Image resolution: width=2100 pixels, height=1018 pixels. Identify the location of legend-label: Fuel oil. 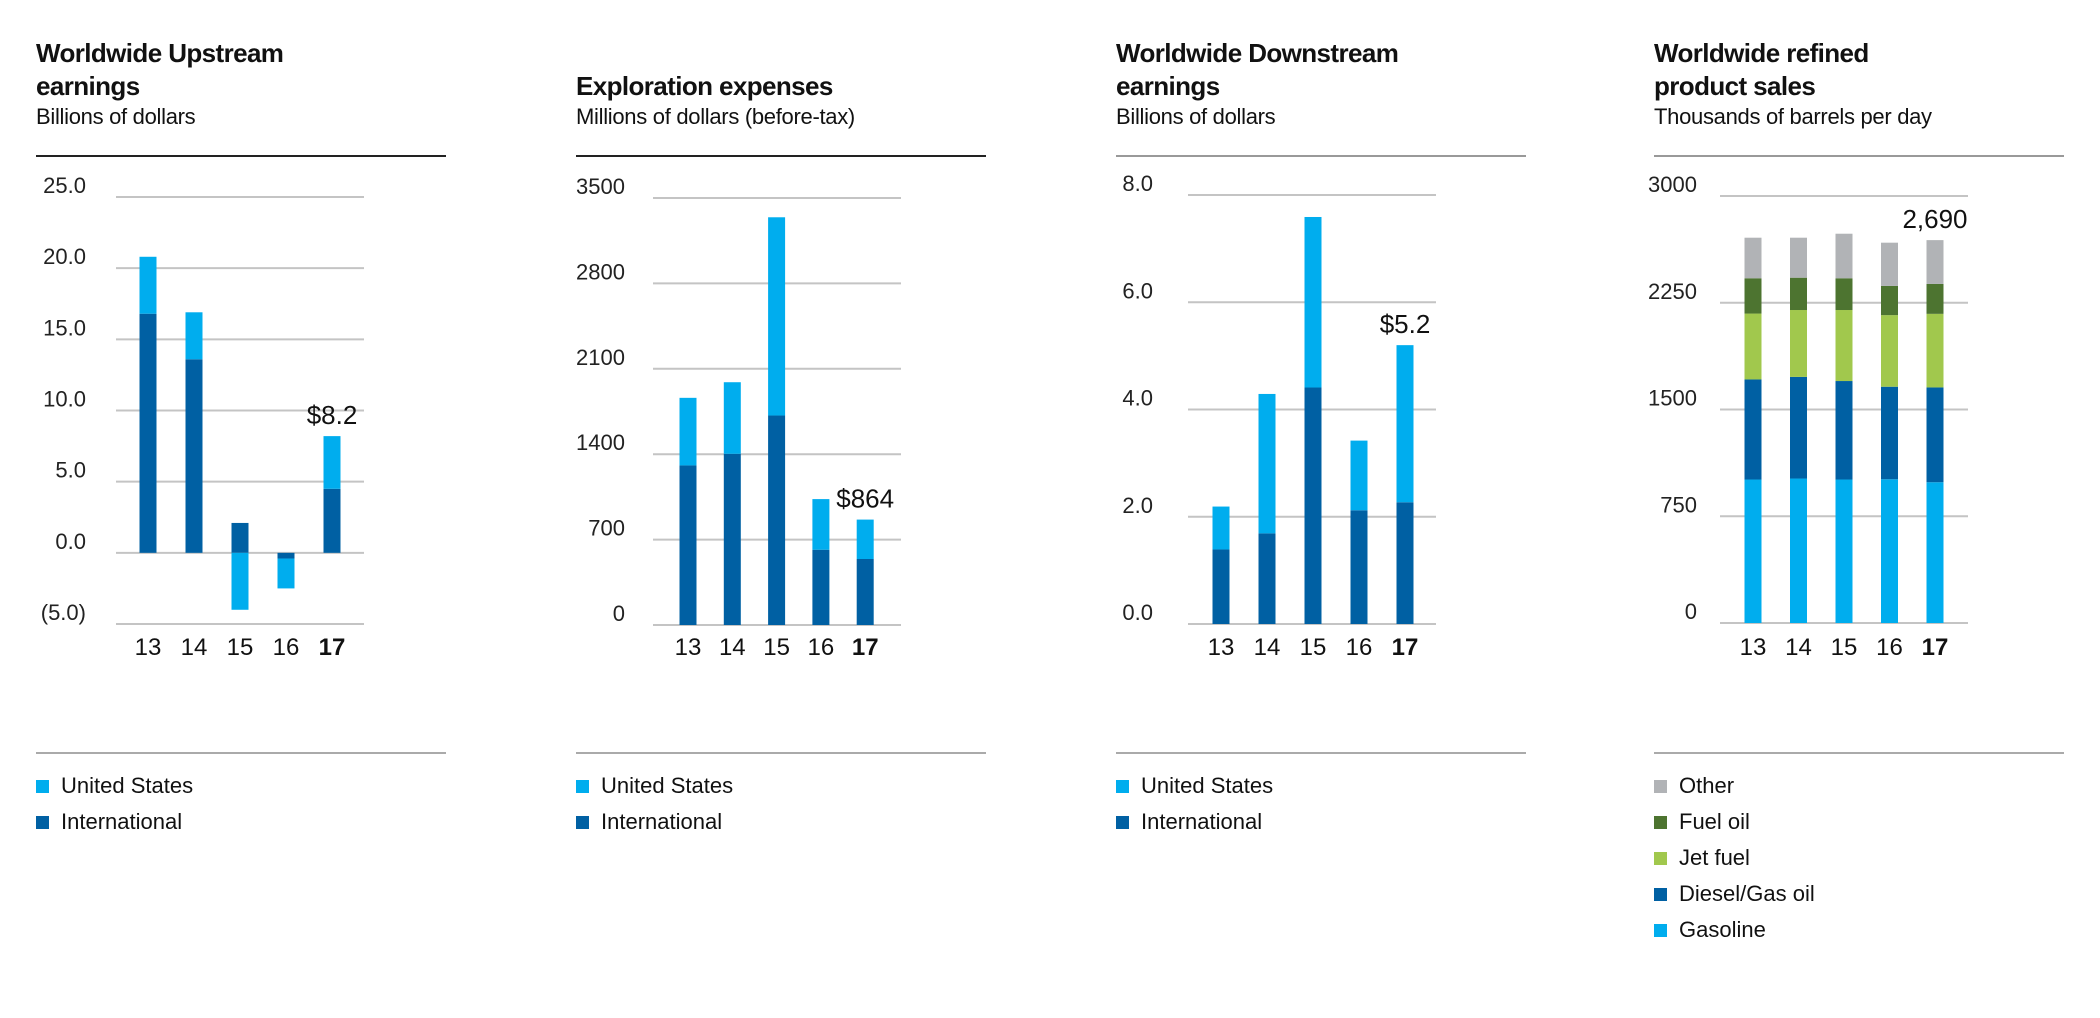
(1714, 821).